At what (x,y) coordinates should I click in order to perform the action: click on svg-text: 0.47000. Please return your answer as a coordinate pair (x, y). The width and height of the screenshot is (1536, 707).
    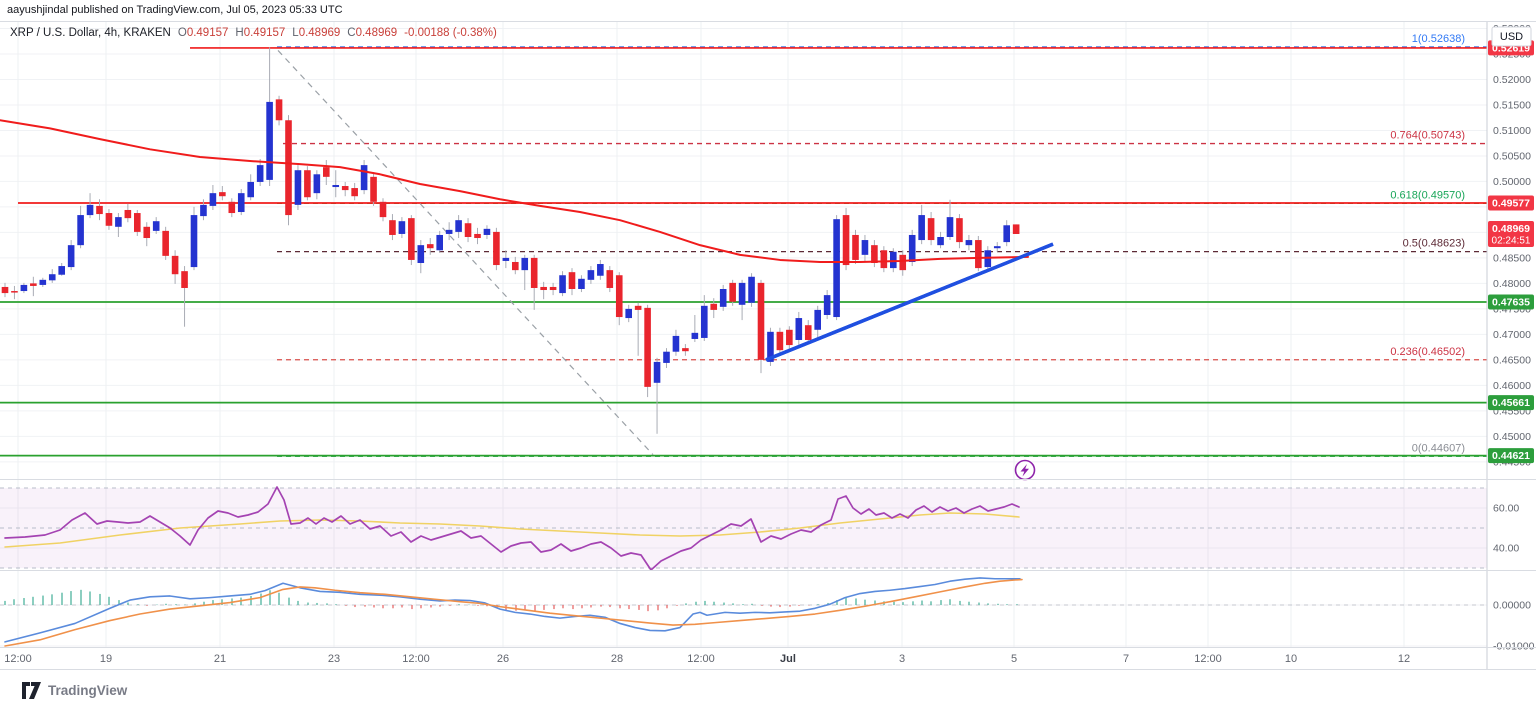
    Looking at the image, I should click on (1512, 335).